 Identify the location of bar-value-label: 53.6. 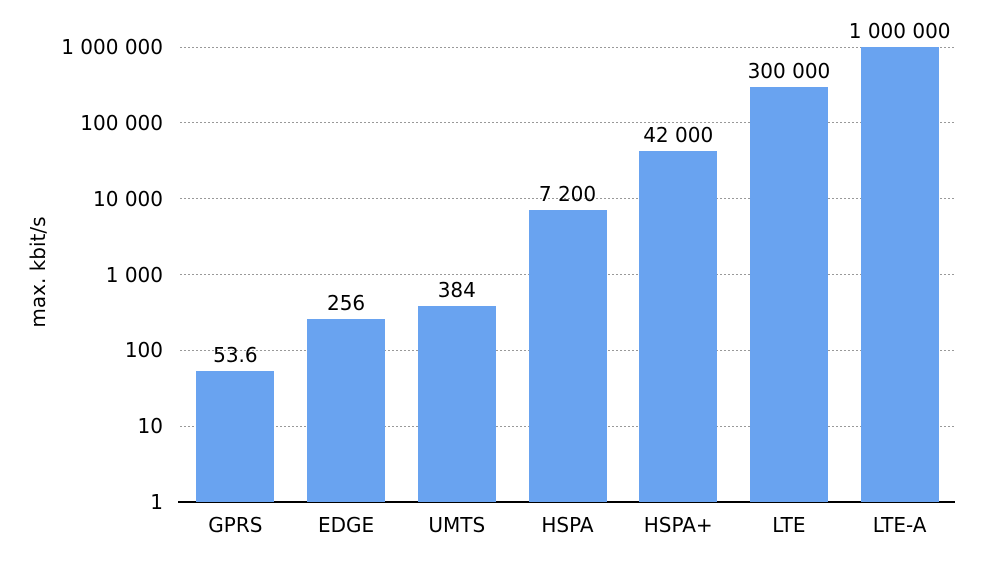
(235, 354).